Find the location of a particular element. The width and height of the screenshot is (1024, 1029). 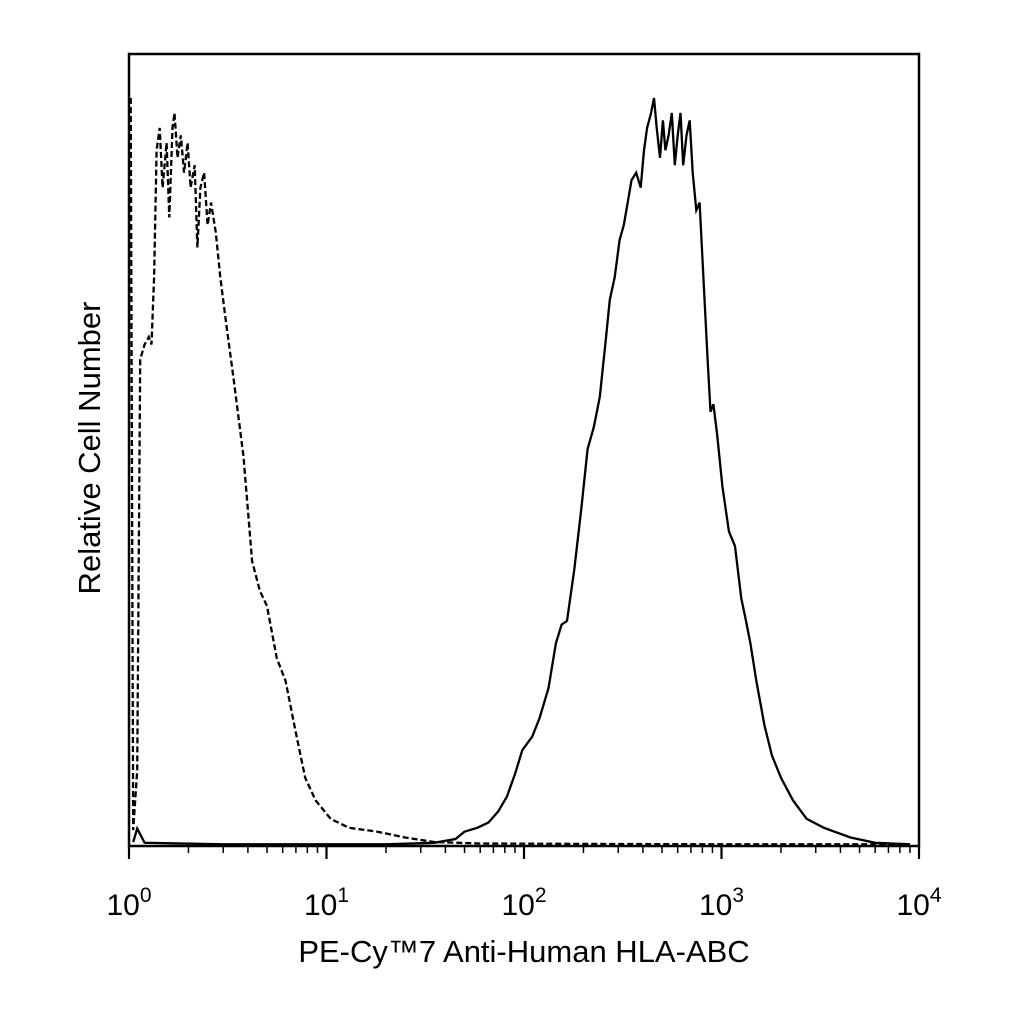

x-axis-ticks is located at coordinates (524, 852).